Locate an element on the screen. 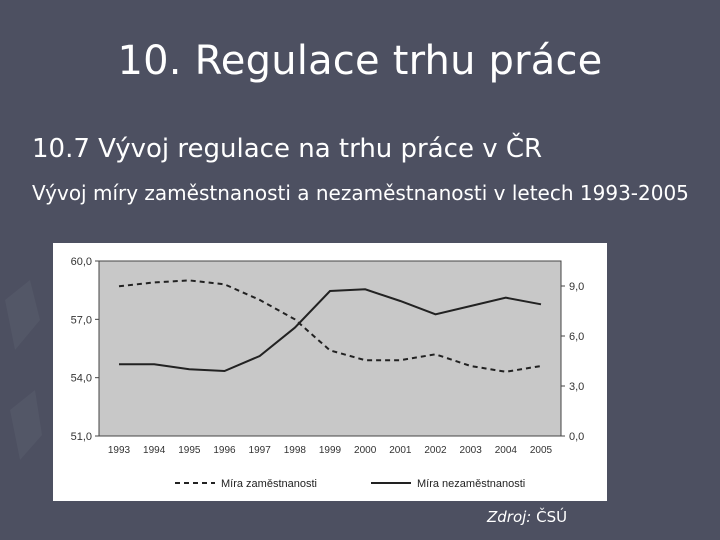  background-decoration is located at coordinates (23, 370).